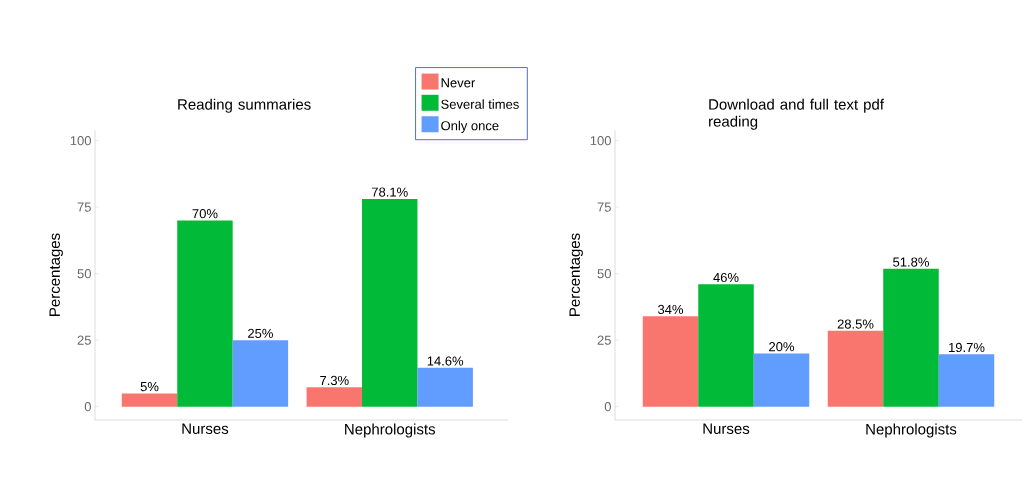 The height and width of the screenshot is (490, 1034). Describe the element at coordinates (796, 114) in the screenshot. I see `chart-title: Download and full text pdf reading` at that location.